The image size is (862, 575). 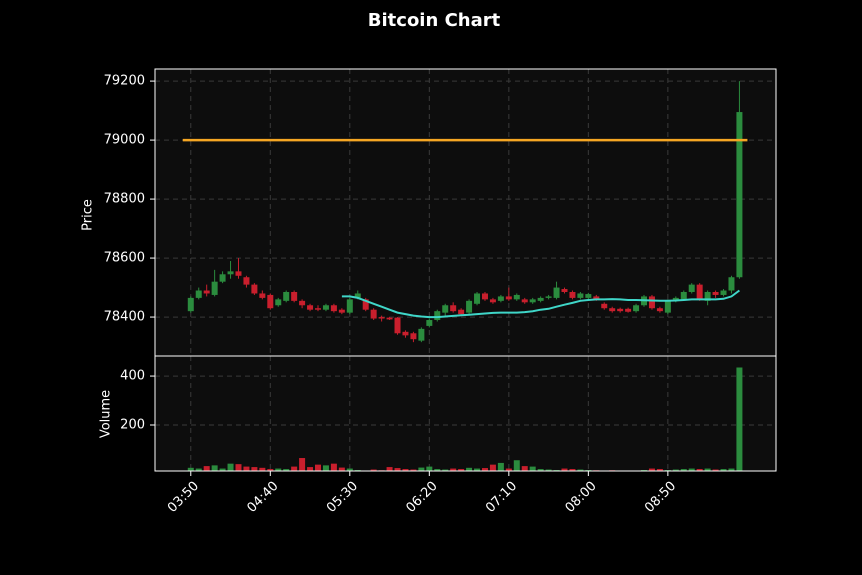 I want to click on y-tick-label: 78600, so click(x=124, y=258).